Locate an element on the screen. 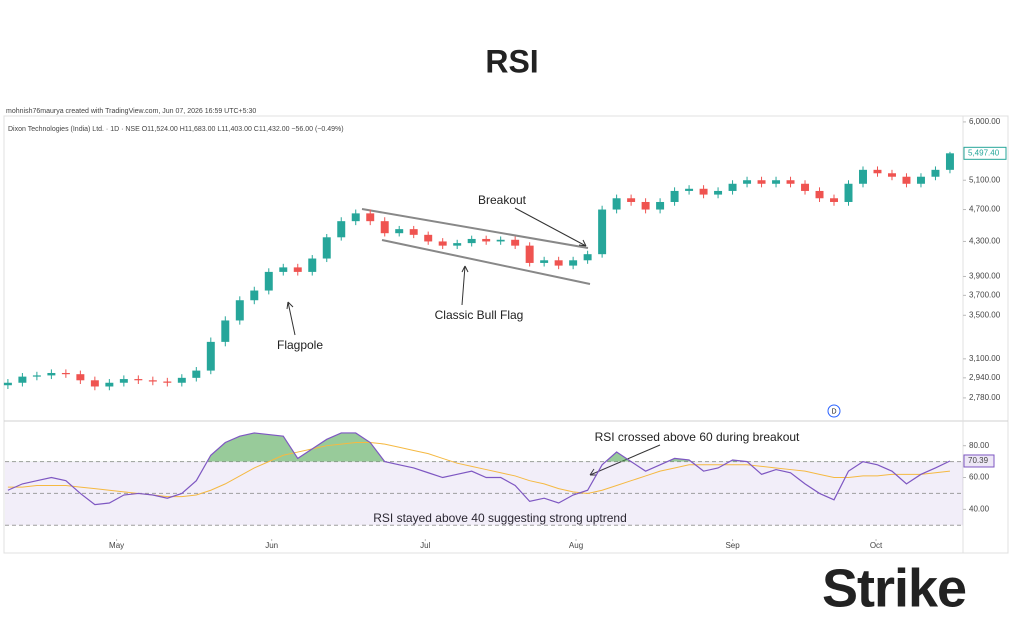 The height and width of the screenshot is (640, 1024). y-tick-label: 4,300.00 is located at coordinates (985, 241).